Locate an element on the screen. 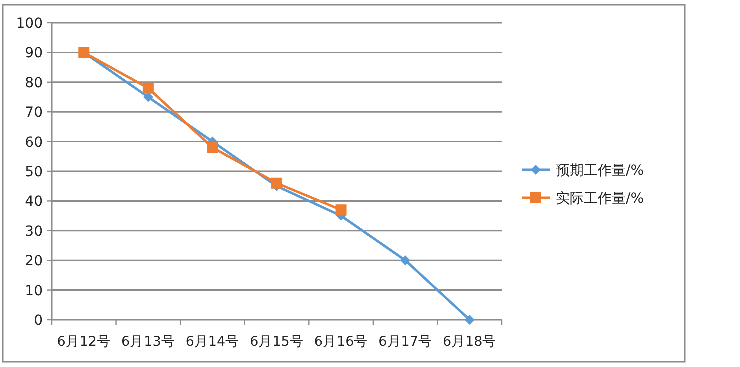 The width and height of the screenshot is (740, 367). y-tick-label: 40 is located at coordinates (34, 202).